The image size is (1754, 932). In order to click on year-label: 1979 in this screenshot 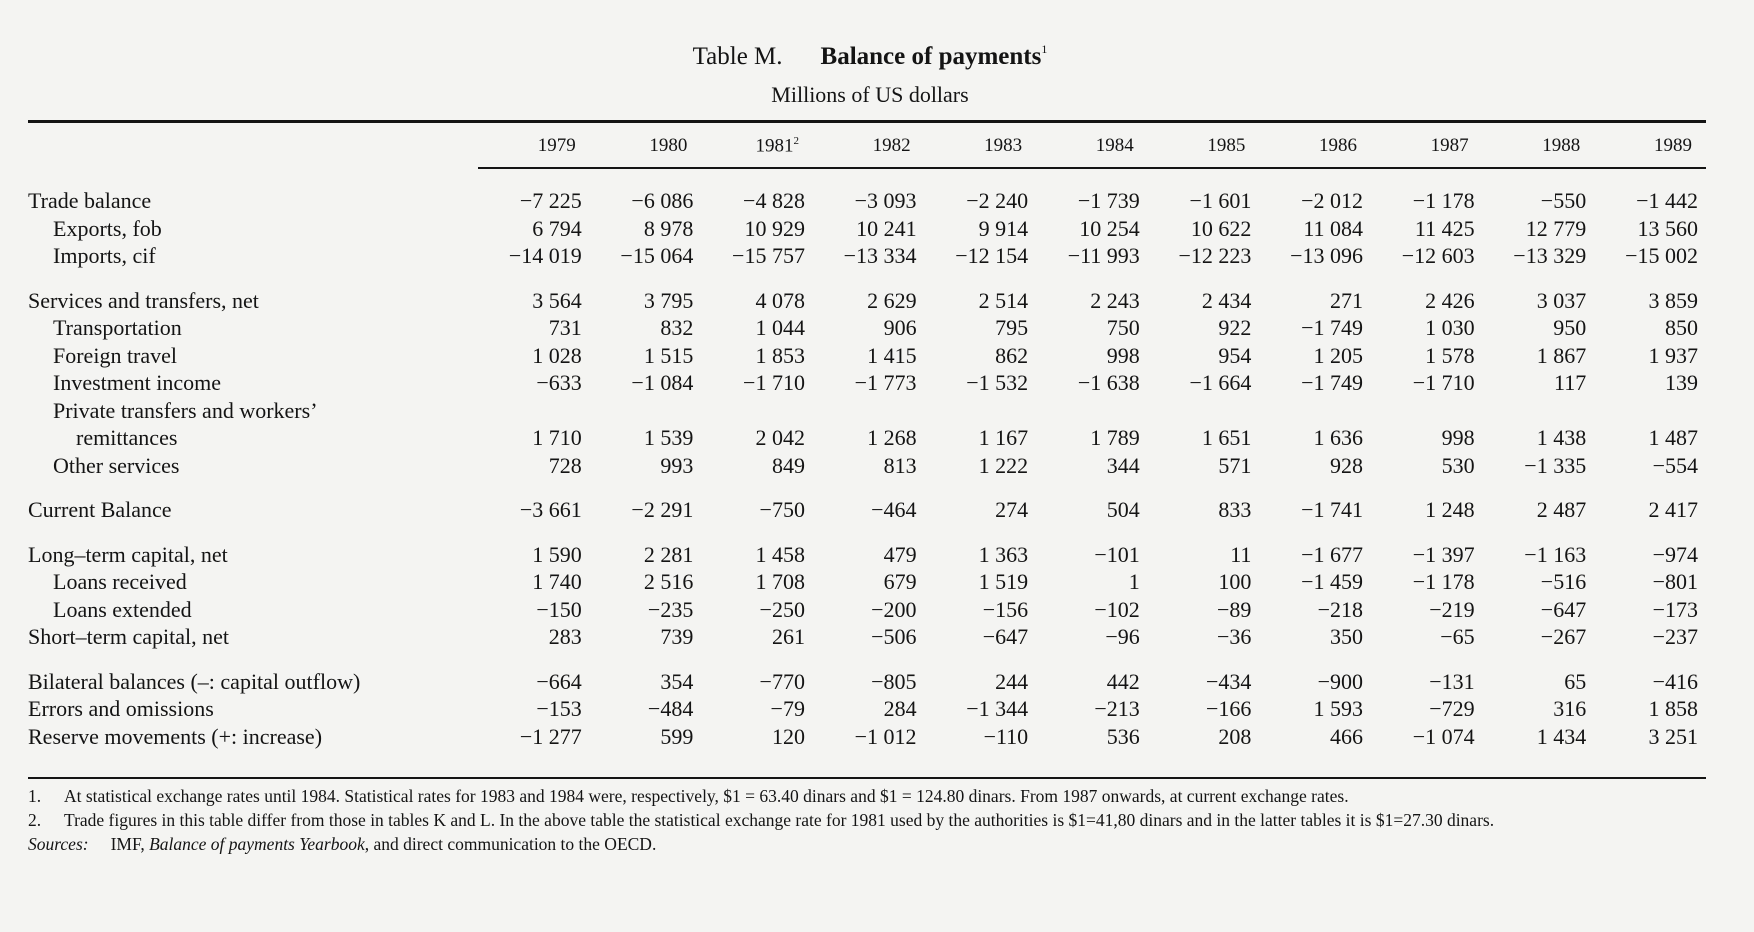, I will do `click(556, 145)`.